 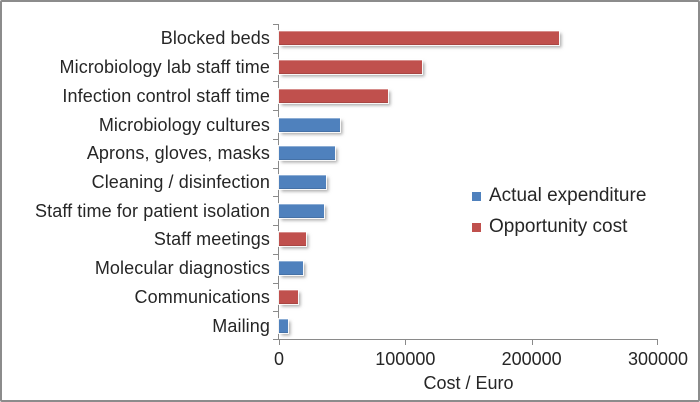 I want to click on legend-swatch-actual-expenditure-icon, so click(x=476, y=196).